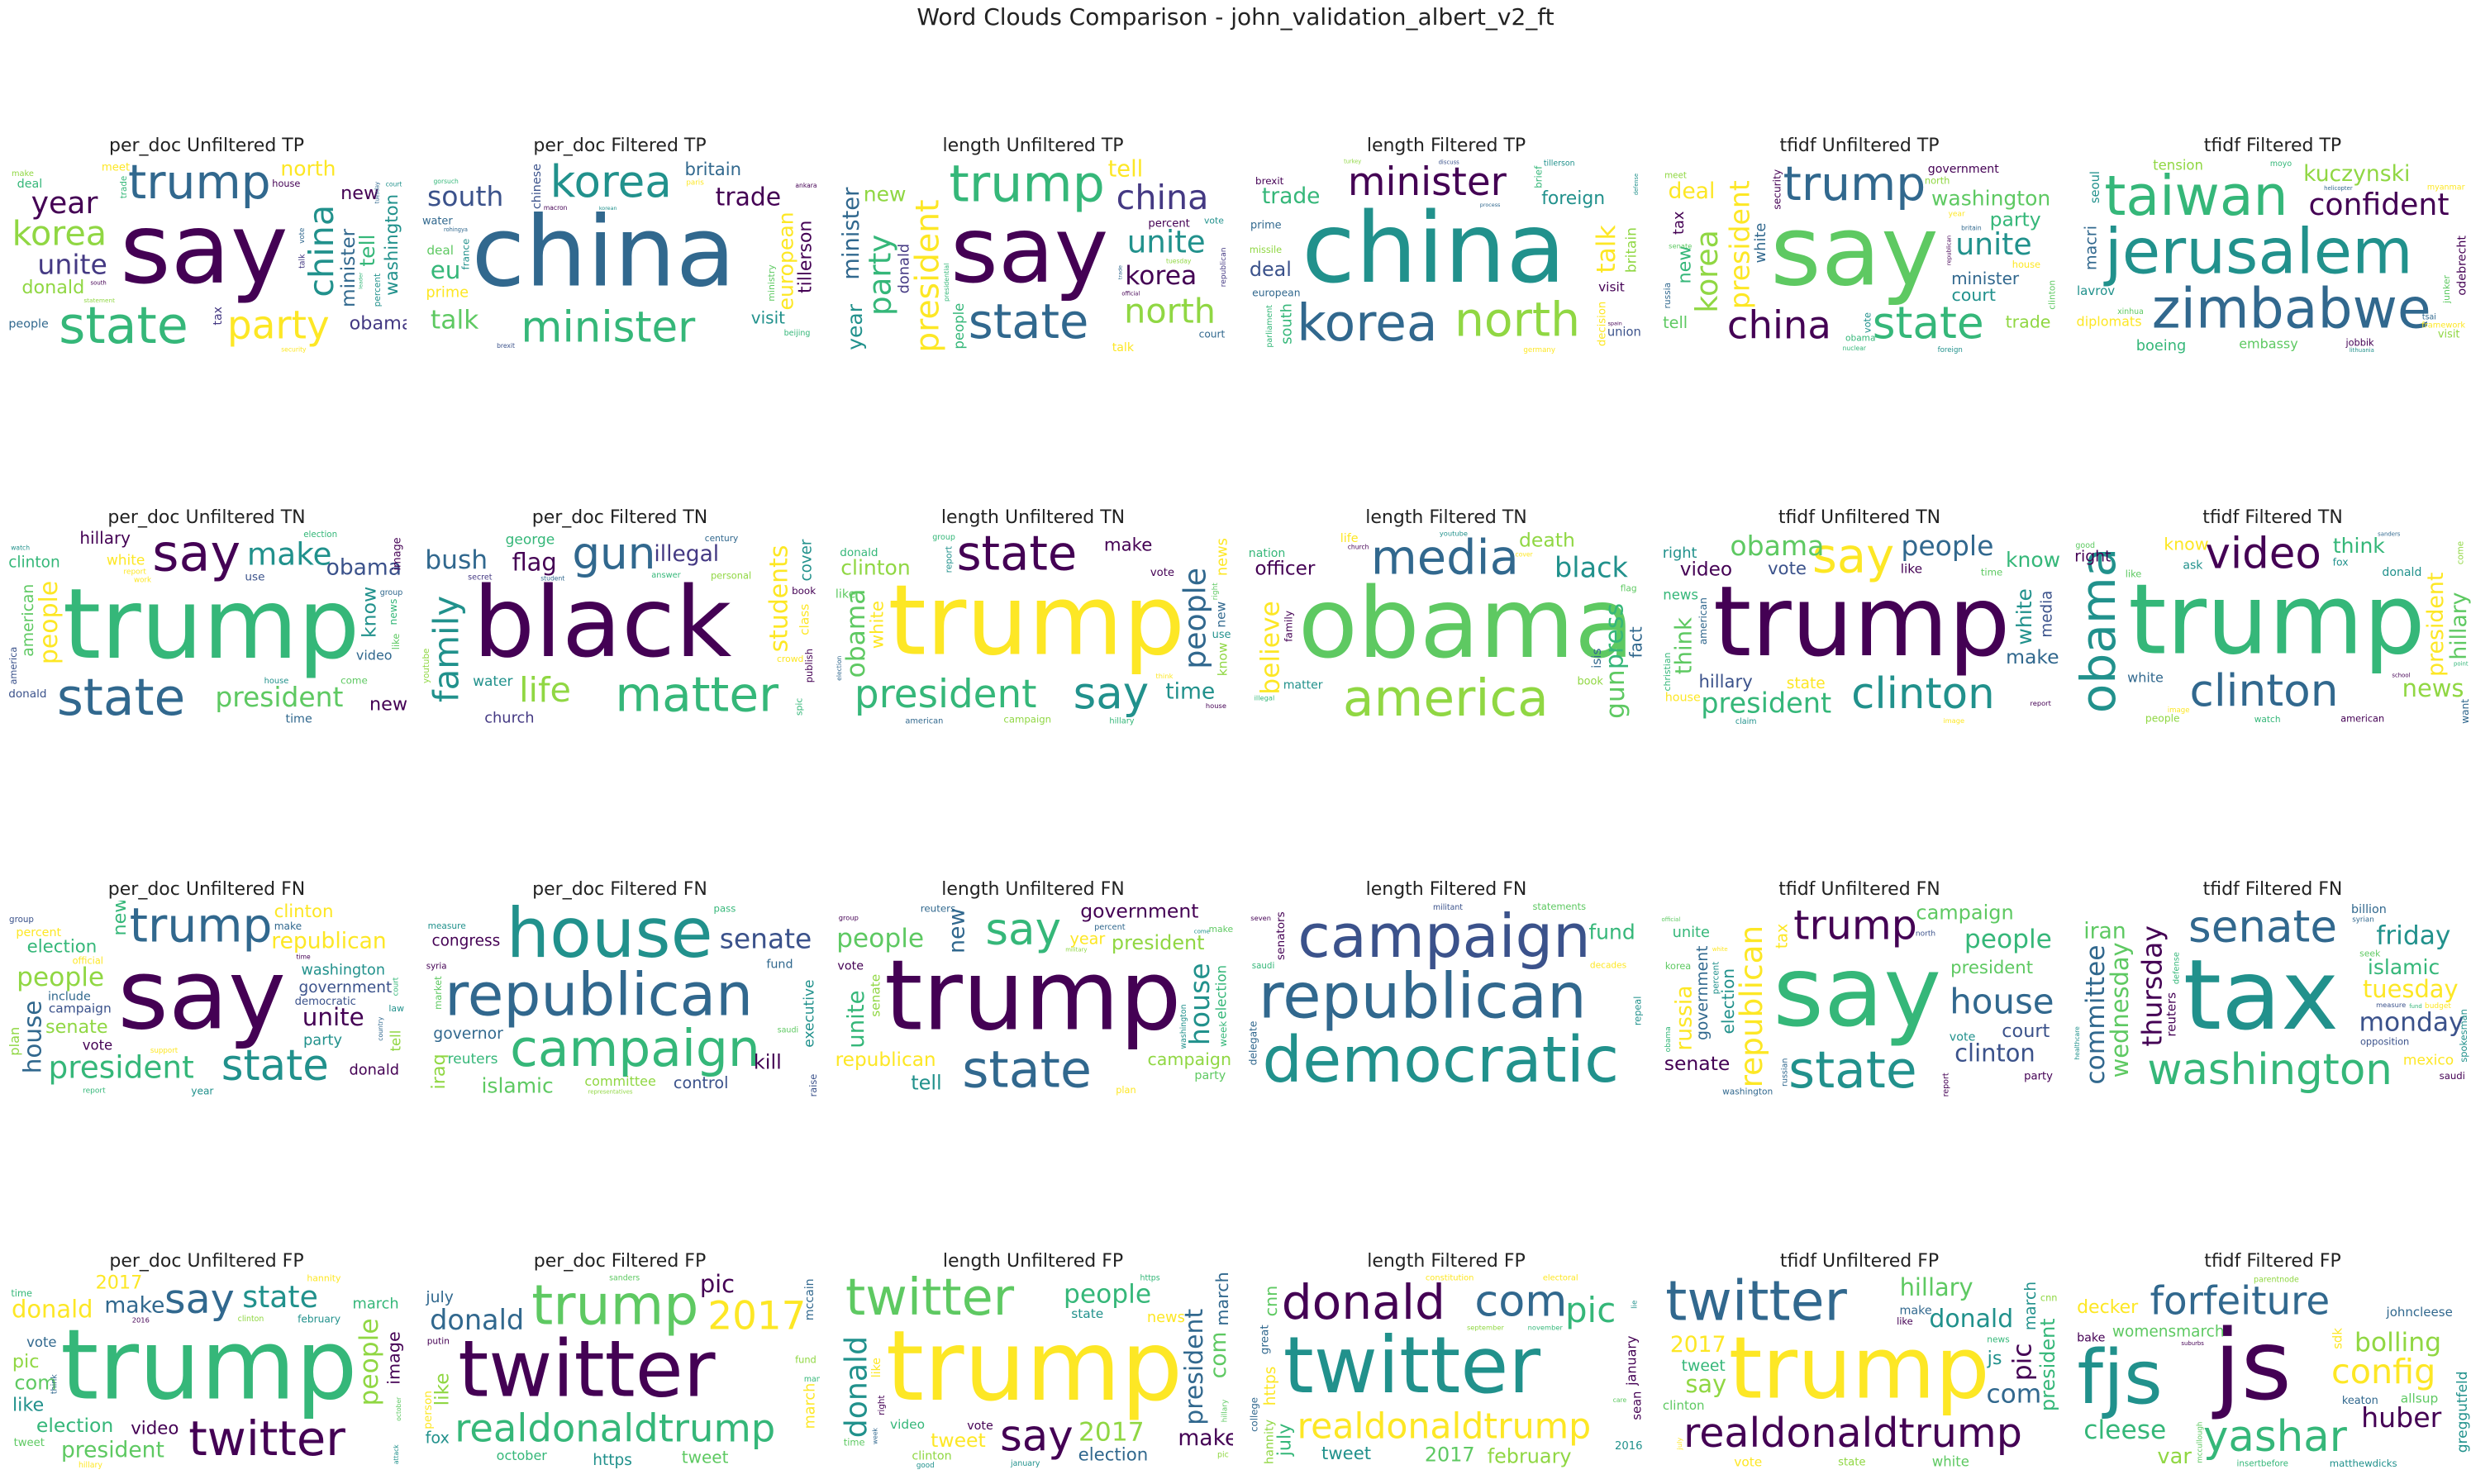  What do you see at coordinates (34, 563) in the screenshot?
I see `word-clinton: clinton` at bounding box center [34, 563].